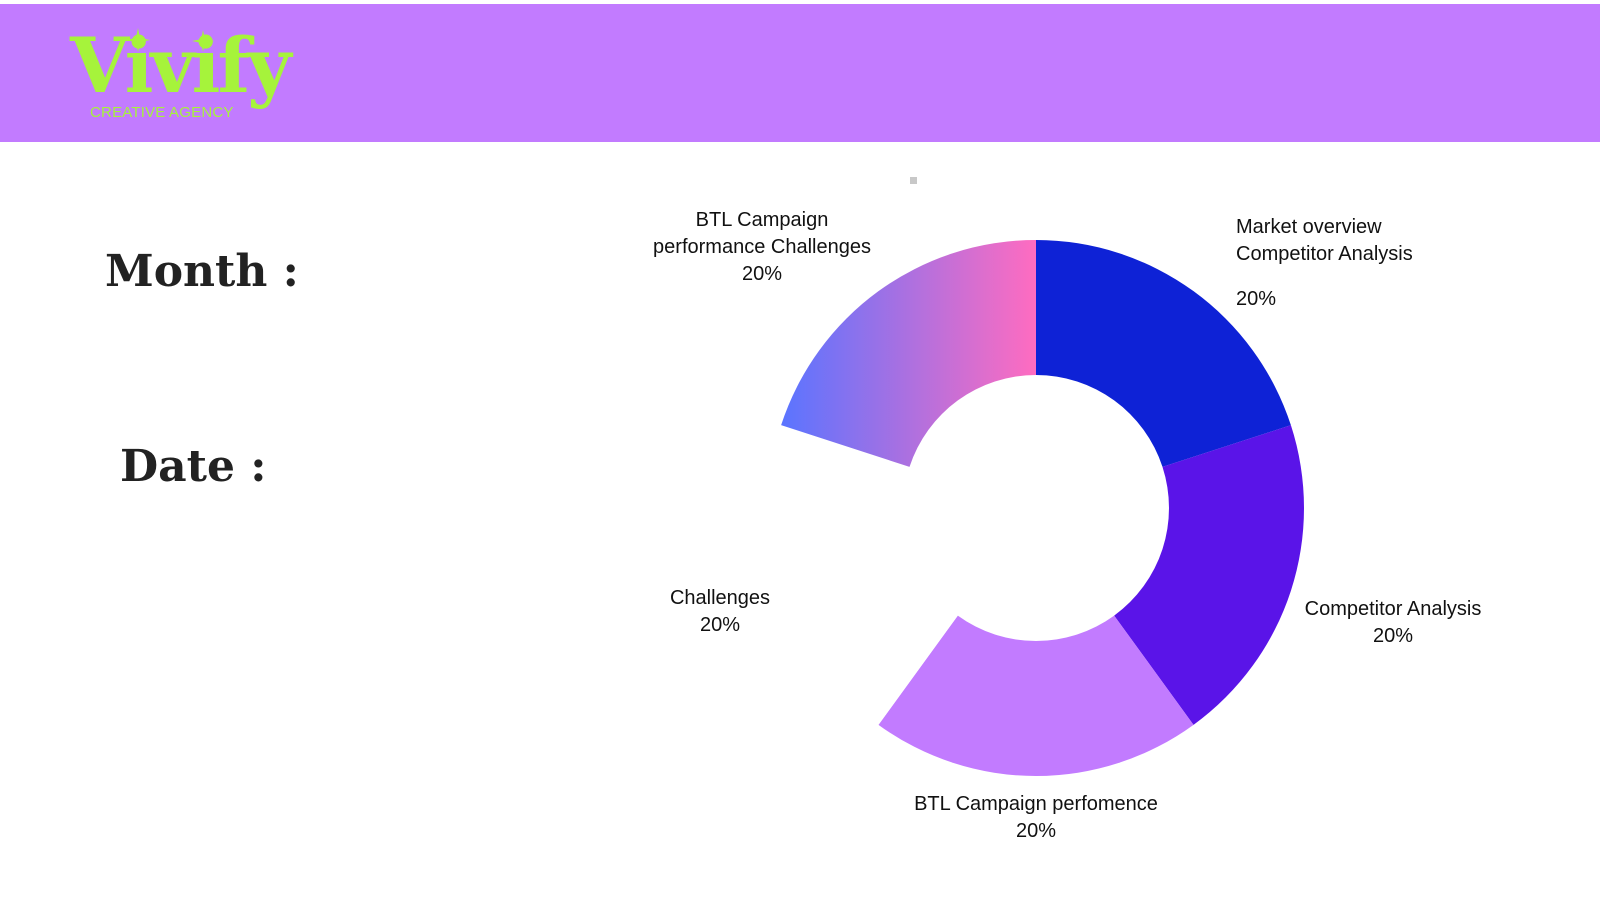 The width and height of the screenshot is (1600, 900). What do you see at coordinates (908, 353) in the screenshot?
I see `slice-btl-campaign-challenges` at bounding box center [908, 353].